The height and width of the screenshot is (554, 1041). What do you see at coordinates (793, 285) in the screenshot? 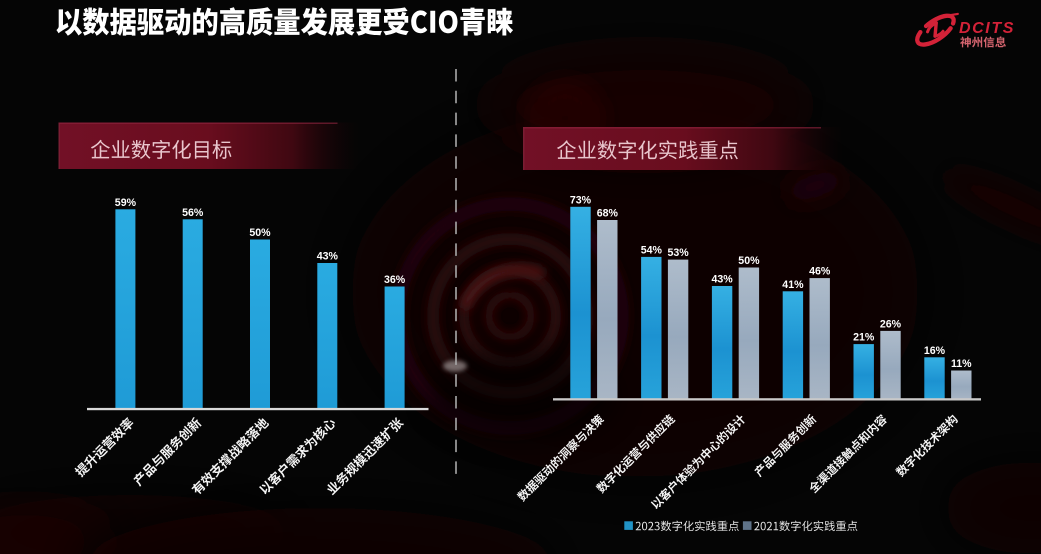
I see `svg-text: 41%` at bounding box center [793, 285].